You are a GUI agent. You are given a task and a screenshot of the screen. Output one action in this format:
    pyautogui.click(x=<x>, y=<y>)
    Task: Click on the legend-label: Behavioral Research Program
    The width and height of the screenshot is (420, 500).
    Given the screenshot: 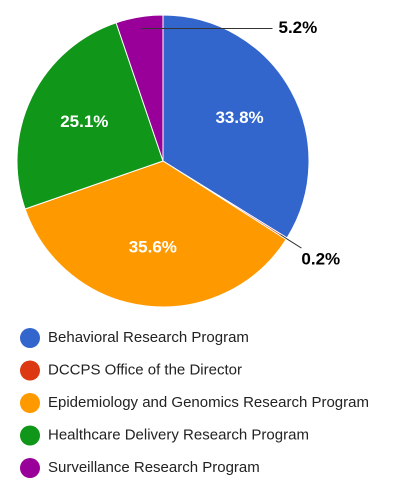 What is the action you would take?
    pyautogui.click(x=148, y=337)
    